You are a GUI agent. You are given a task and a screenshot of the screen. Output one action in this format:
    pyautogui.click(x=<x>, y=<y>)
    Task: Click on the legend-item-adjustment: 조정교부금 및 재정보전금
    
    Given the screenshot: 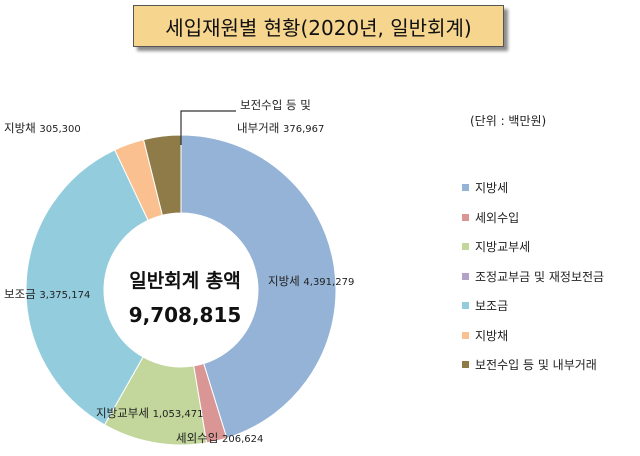 What is the action you would take?
    pyautogui.click(x=533, y=276)
    